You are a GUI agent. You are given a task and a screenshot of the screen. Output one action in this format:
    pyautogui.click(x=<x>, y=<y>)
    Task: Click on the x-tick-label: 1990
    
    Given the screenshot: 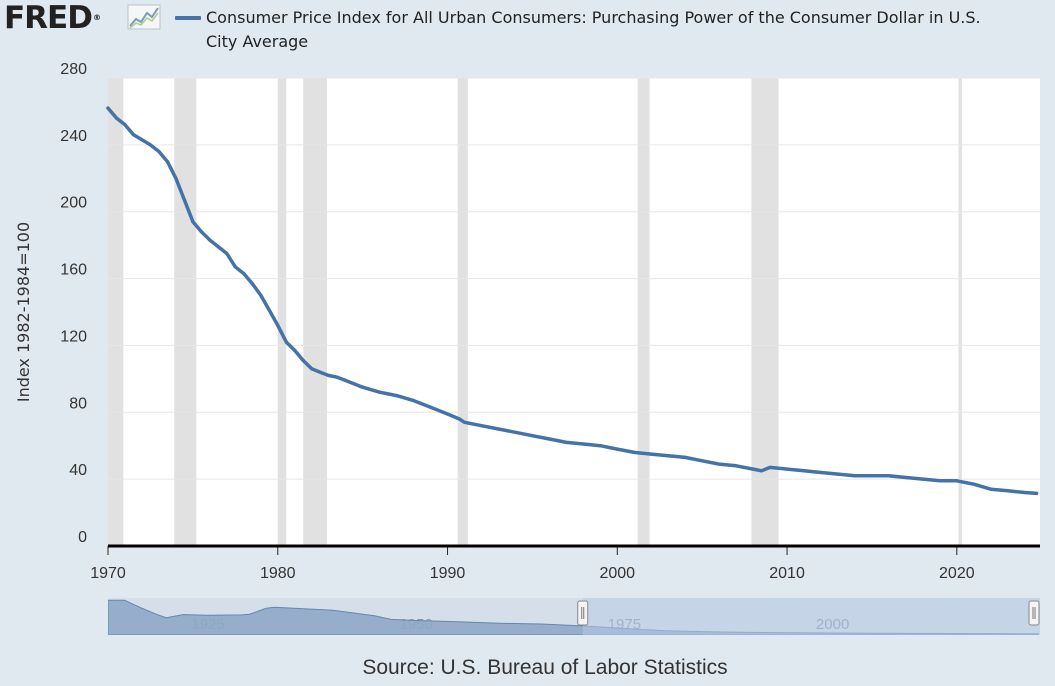 What is the action you would take?
    pyautogui.click(x=448, y=573)
    